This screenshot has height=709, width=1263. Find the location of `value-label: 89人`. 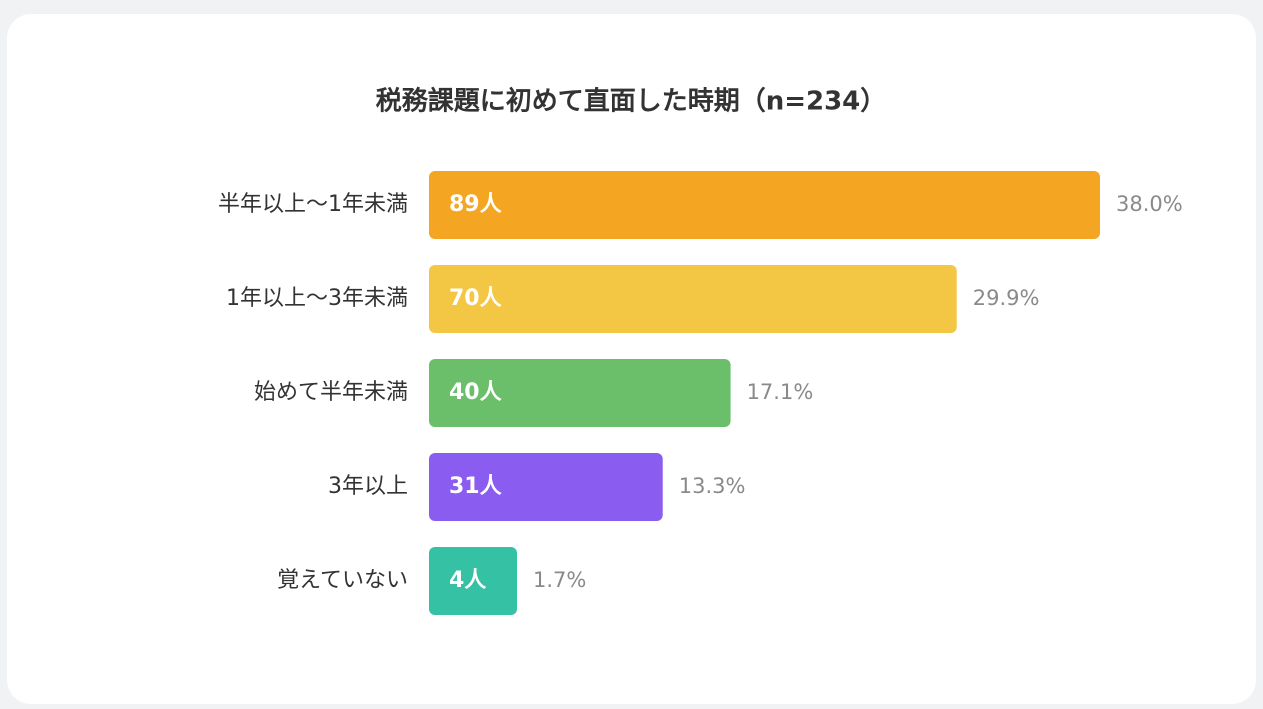

value-label: 89人 is located at coordinates (475, 204).